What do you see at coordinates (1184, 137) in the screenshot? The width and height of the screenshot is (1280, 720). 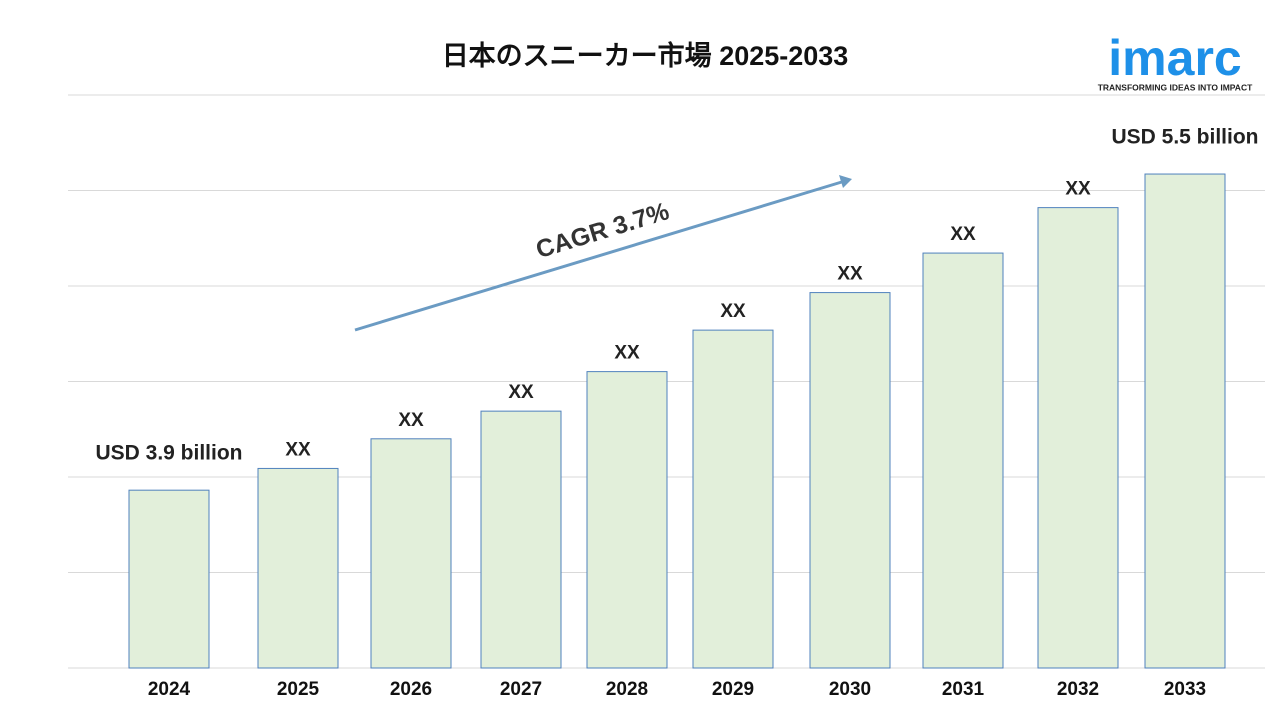 I see `data-label: USD 5.5 billion` at bounding box center [1184, 137].